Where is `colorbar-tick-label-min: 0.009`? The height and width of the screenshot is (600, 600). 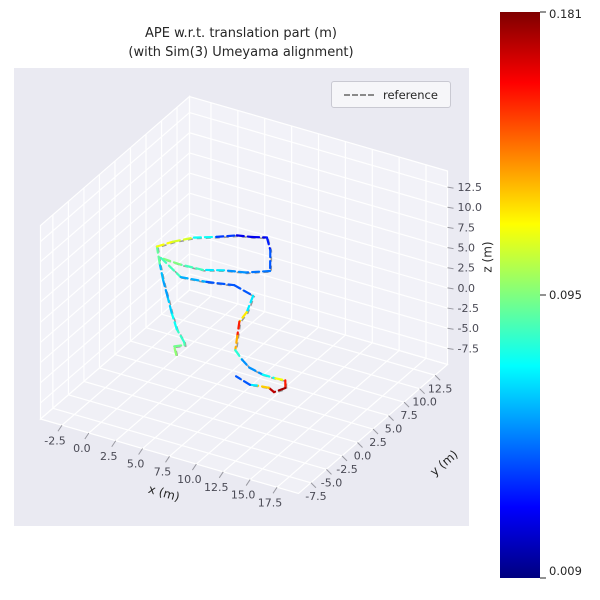
colorbar-tick-label-min: 0.009 is located at coordinates (565, 571).